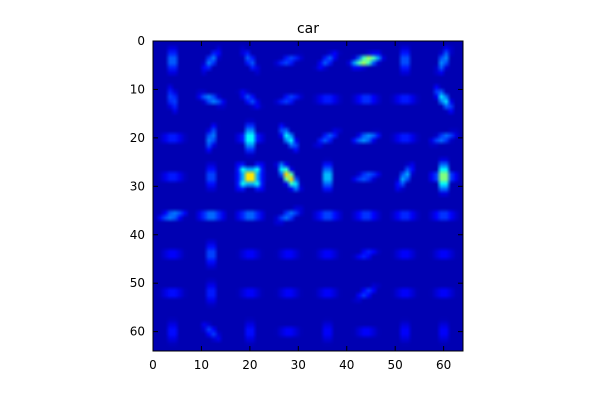 The height and width of the screenshot is (400, 600). What do you see at coordinates (137, 332) in the screenshot?
I see `y-tick-label: 60` at bounding box center [137, 332].